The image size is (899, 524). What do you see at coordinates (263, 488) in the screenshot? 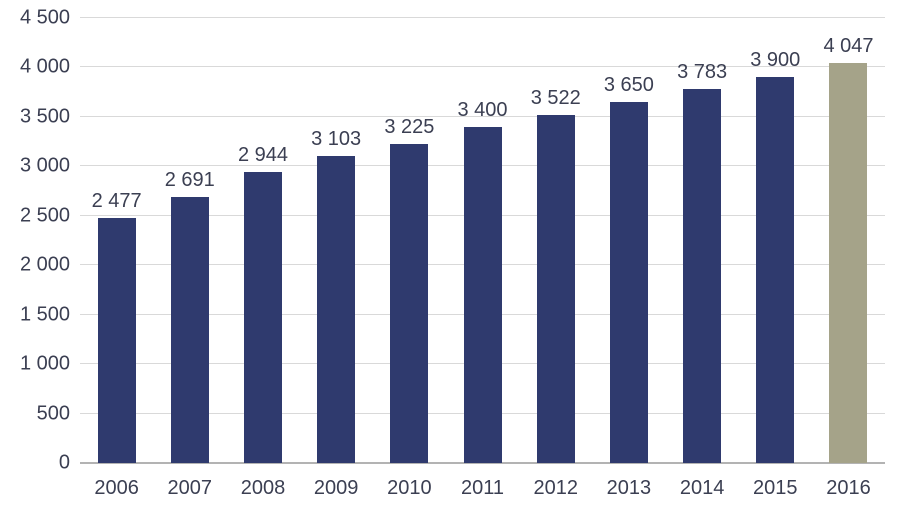
I see `x-tick-label: 2008` at bounding box center [263, 488].